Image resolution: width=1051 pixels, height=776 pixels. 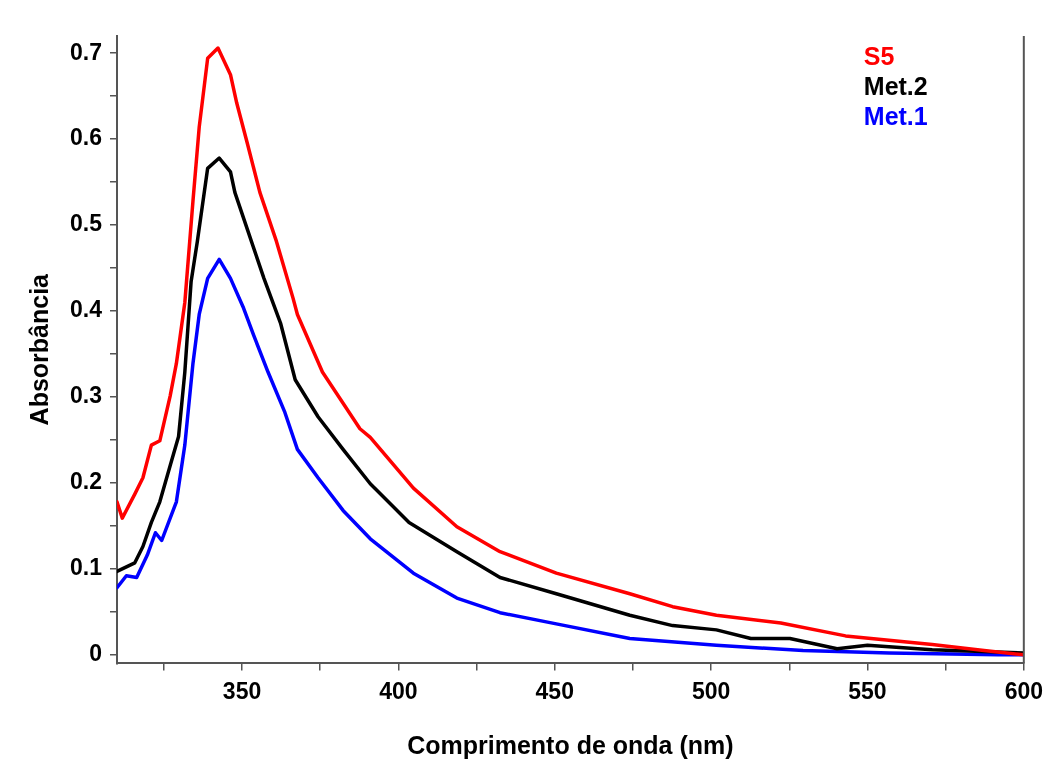 What do you see at coordinates (895, 86) in the screenshot?
I see `text: Met.2` at bounding box center [895, 86].